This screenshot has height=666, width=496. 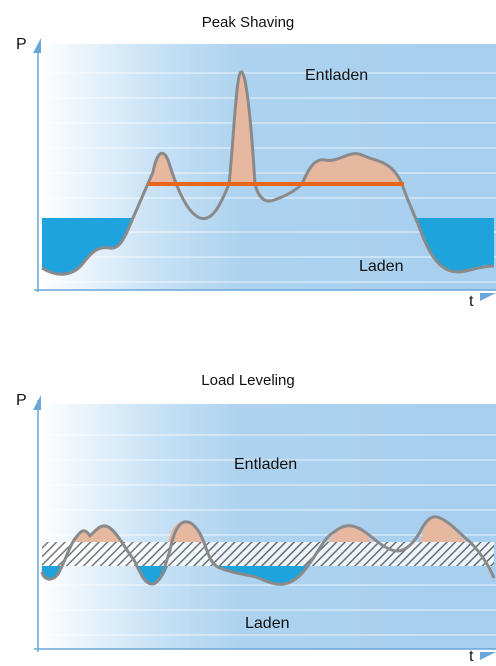 I want to click on leveling-band, so click(x=268, y=554).